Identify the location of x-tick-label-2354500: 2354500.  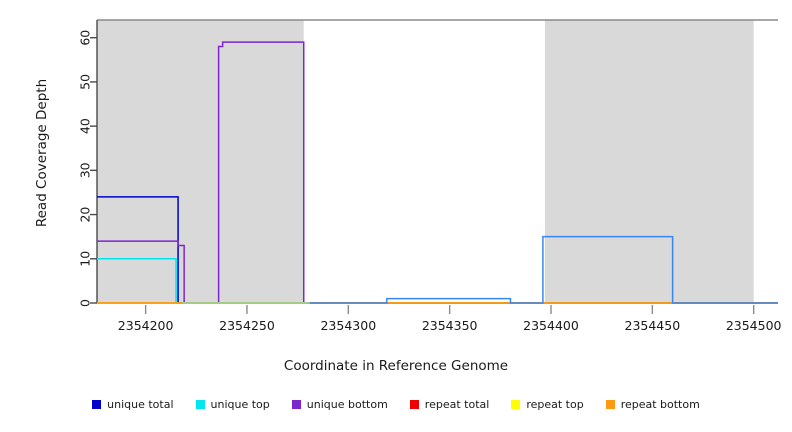
(754, 325).